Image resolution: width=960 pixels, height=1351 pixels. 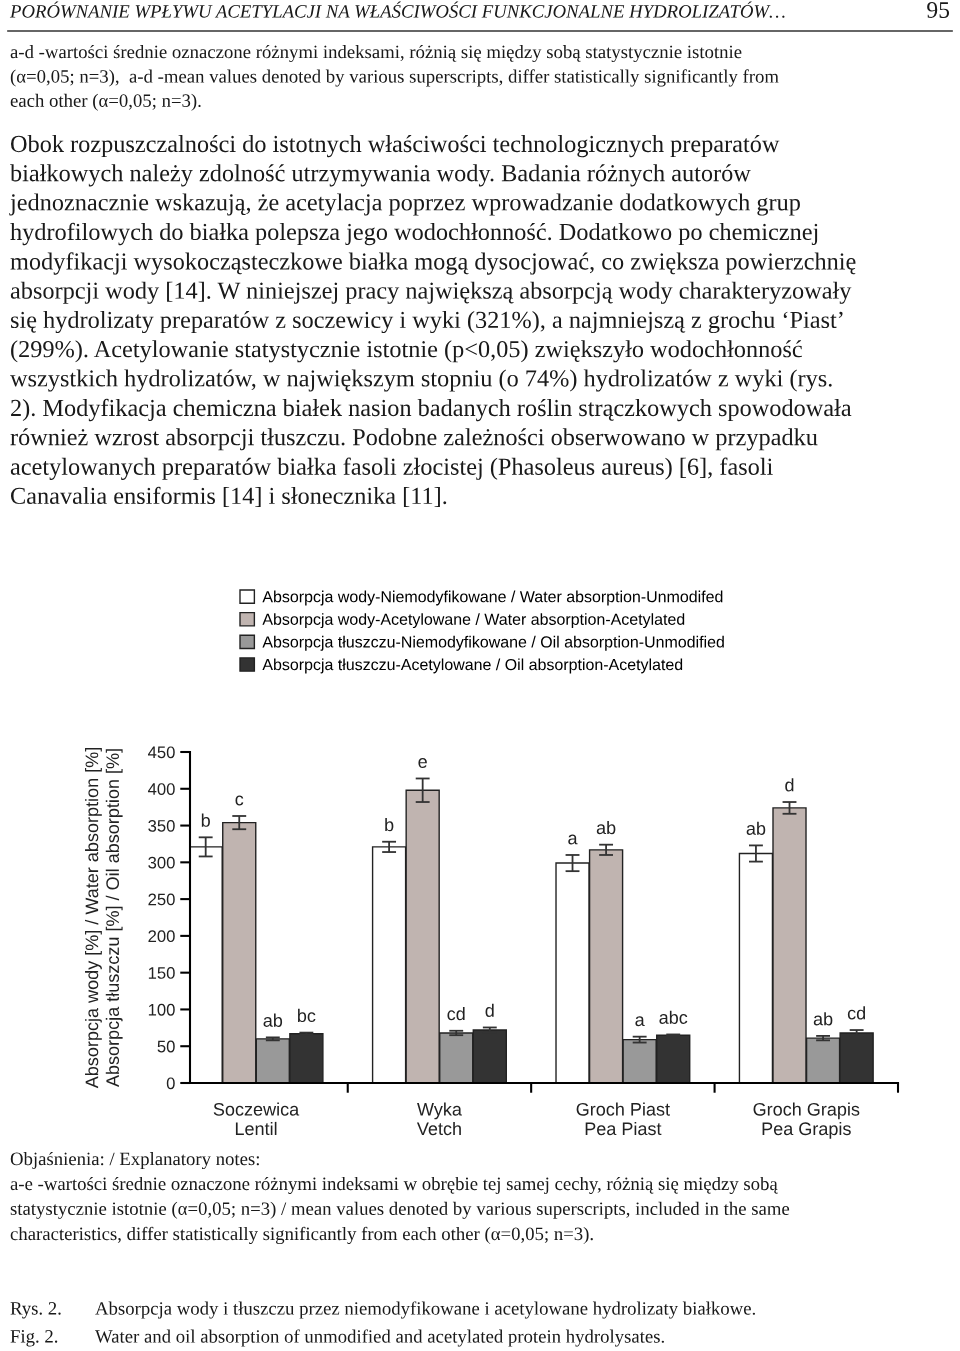 I want to click on y-tick-label: 100, so click(x=161, y=1009).